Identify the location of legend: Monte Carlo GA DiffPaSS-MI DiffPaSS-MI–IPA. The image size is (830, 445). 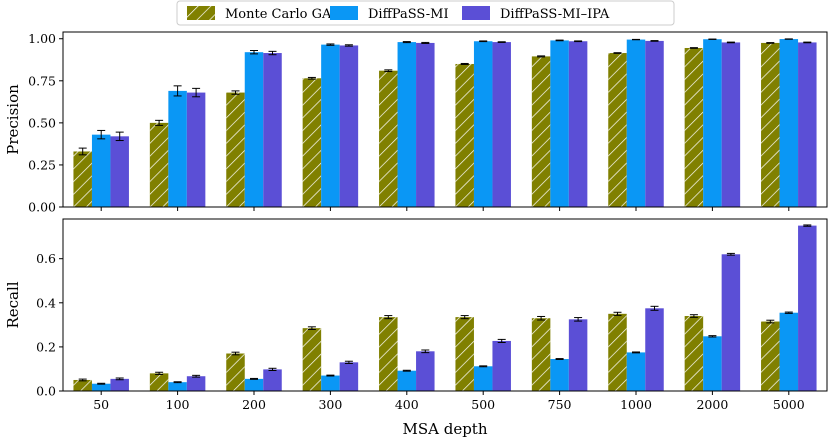
(425, 13).